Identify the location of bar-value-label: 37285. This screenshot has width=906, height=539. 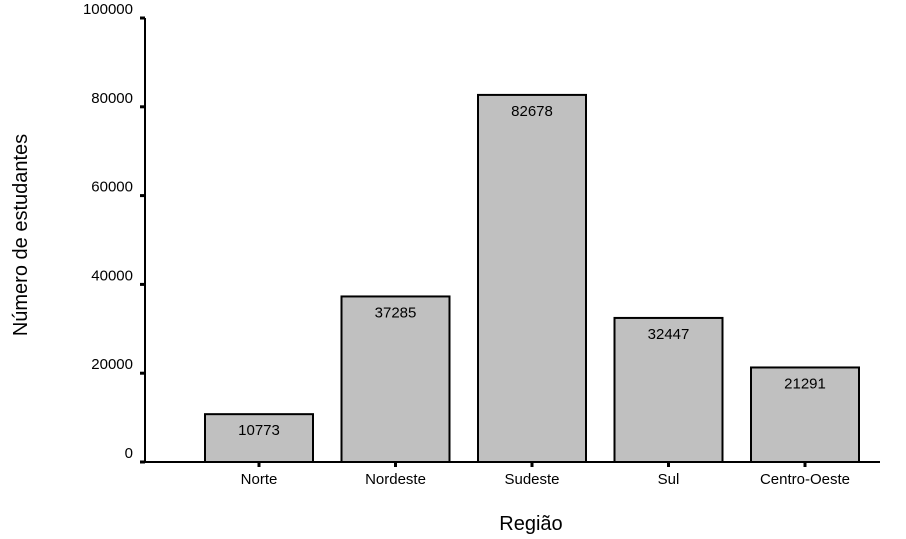
(396, 312).